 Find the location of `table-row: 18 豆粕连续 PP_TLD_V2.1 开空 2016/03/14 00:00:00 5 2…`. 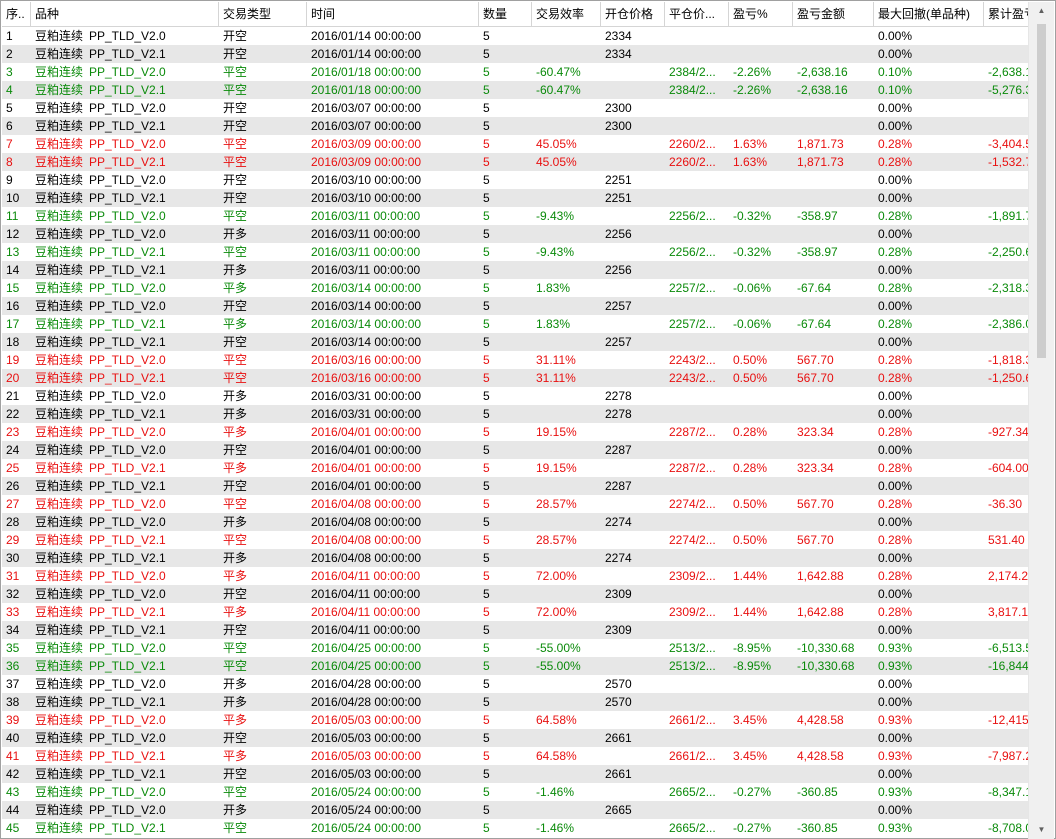

table-row: 18 豆粕连续 PP_TLD_V2.1 开空 2016/03/14 00:00:00 5 2… is located at coordinates (516, 342).